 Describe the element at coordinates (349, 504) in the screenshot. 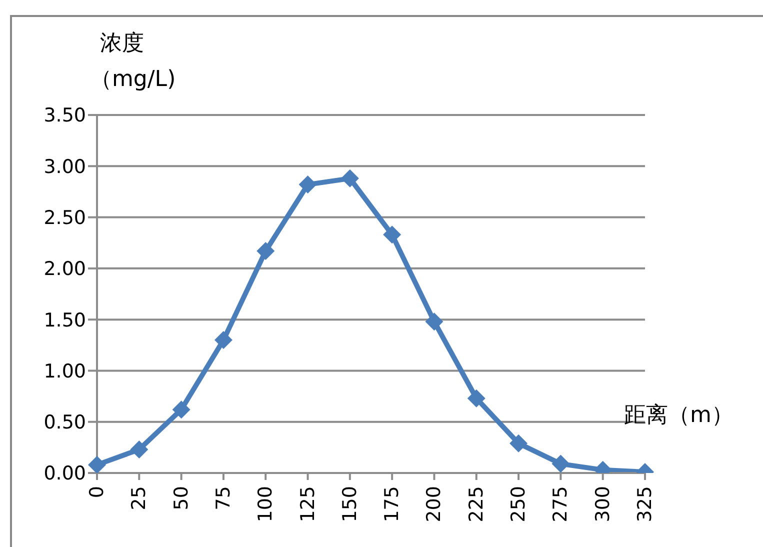

I see `x-tick-label: 150` at that location.